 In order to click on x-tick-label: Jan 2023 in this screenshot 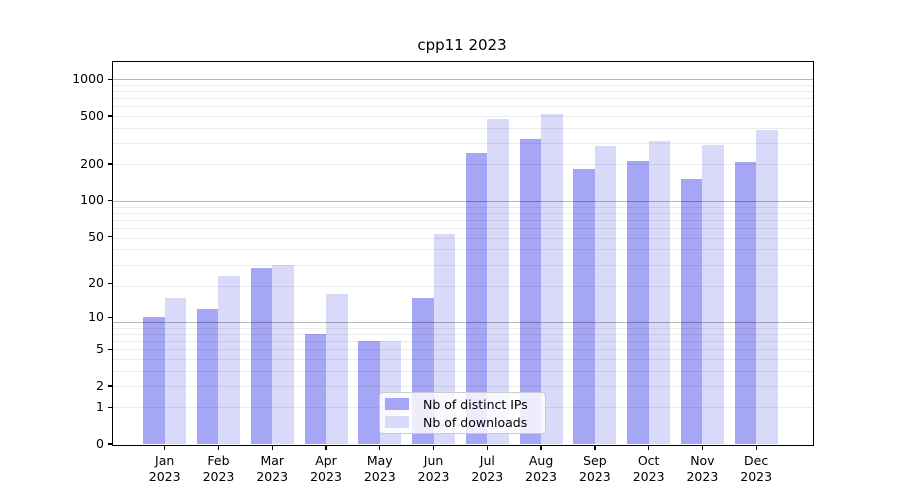, I will do `click(164, 468)`.